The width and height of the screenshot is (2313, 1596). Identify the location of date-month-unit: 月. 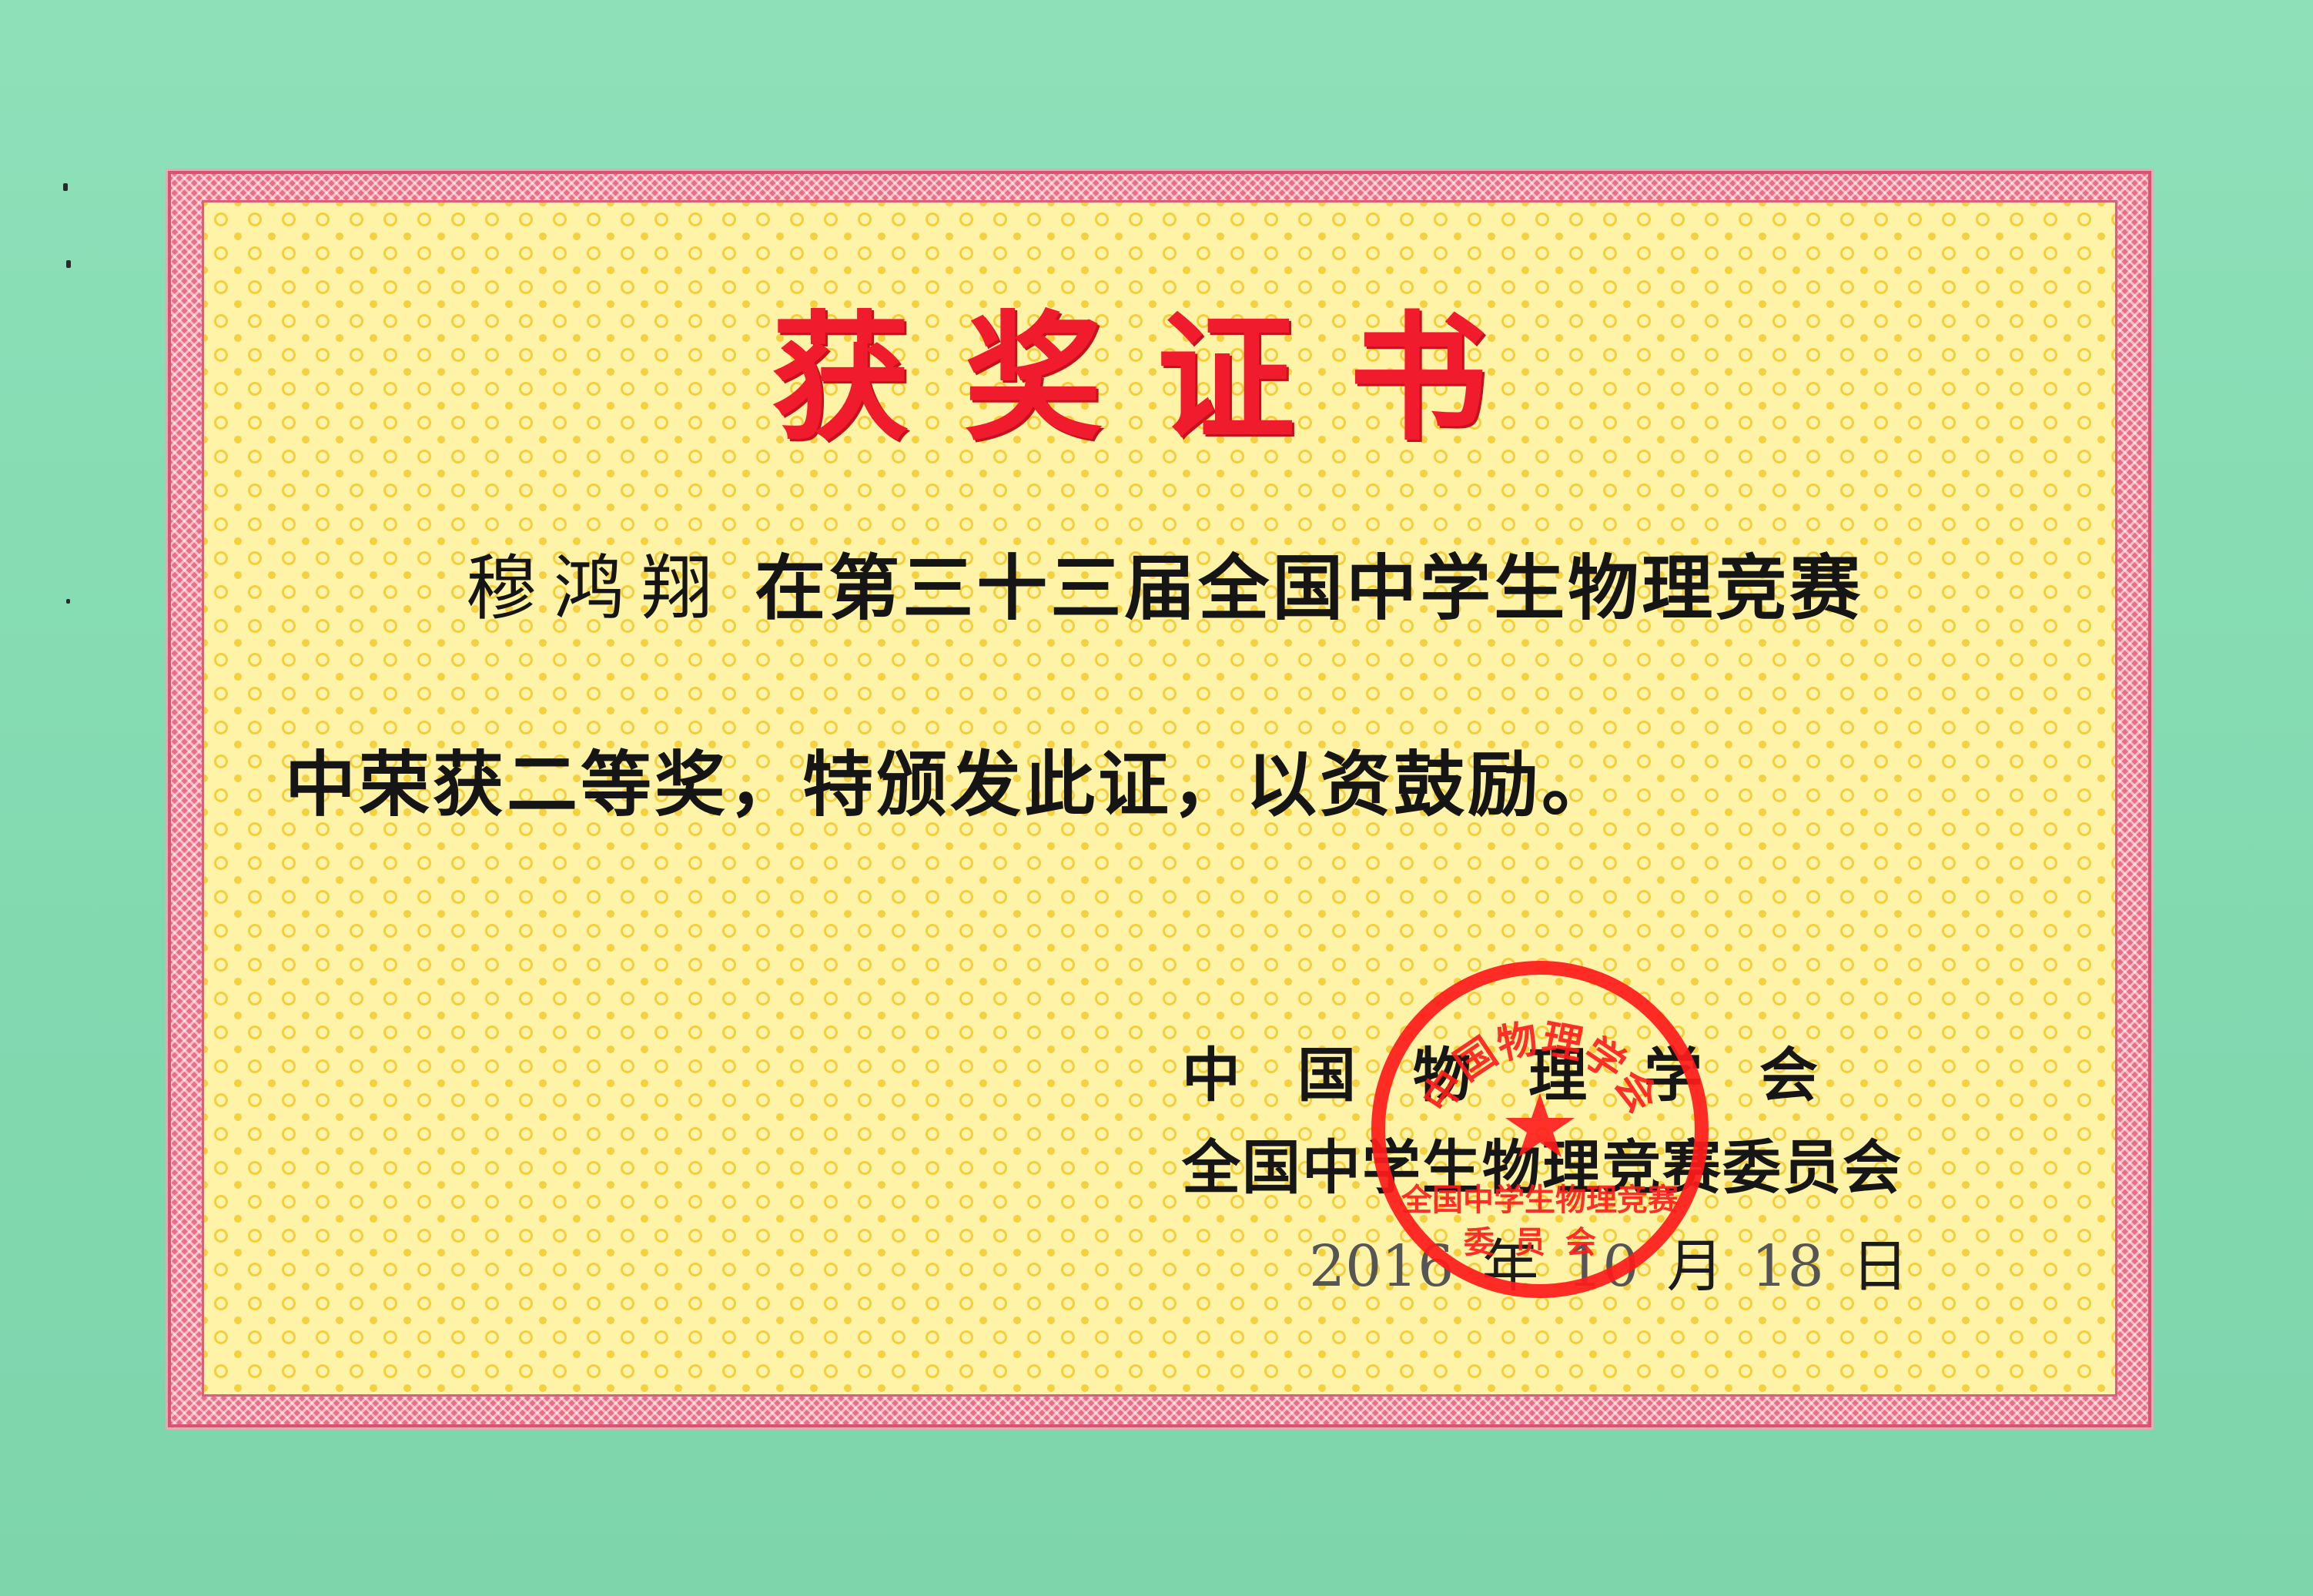
(1695, 1267).